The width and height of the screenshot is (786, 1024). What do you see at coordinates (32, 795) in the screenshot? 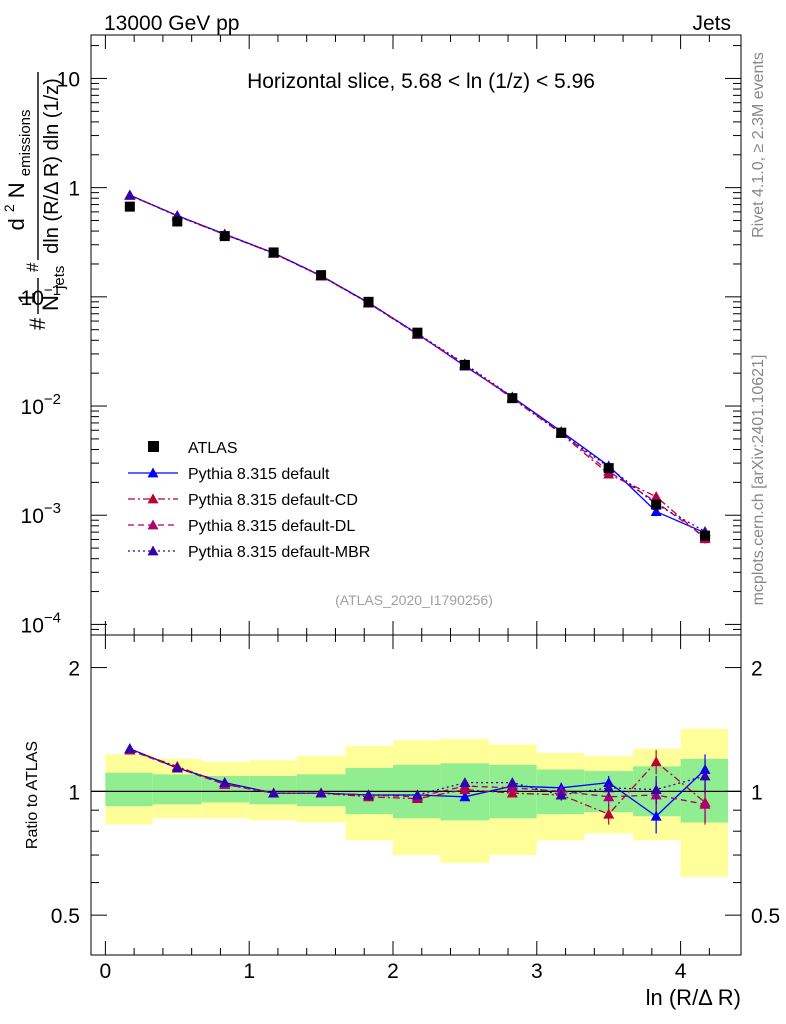
I see `ratio-y-axis-label: Ratio to ATLAS` at bounding box center [32, 795].